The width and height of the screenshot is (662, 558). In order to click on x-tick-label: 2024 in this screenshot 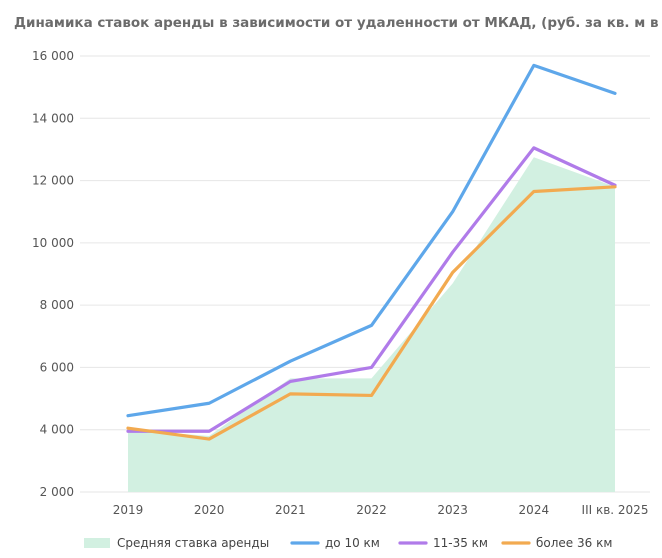, I will do `click(534, 510)`.